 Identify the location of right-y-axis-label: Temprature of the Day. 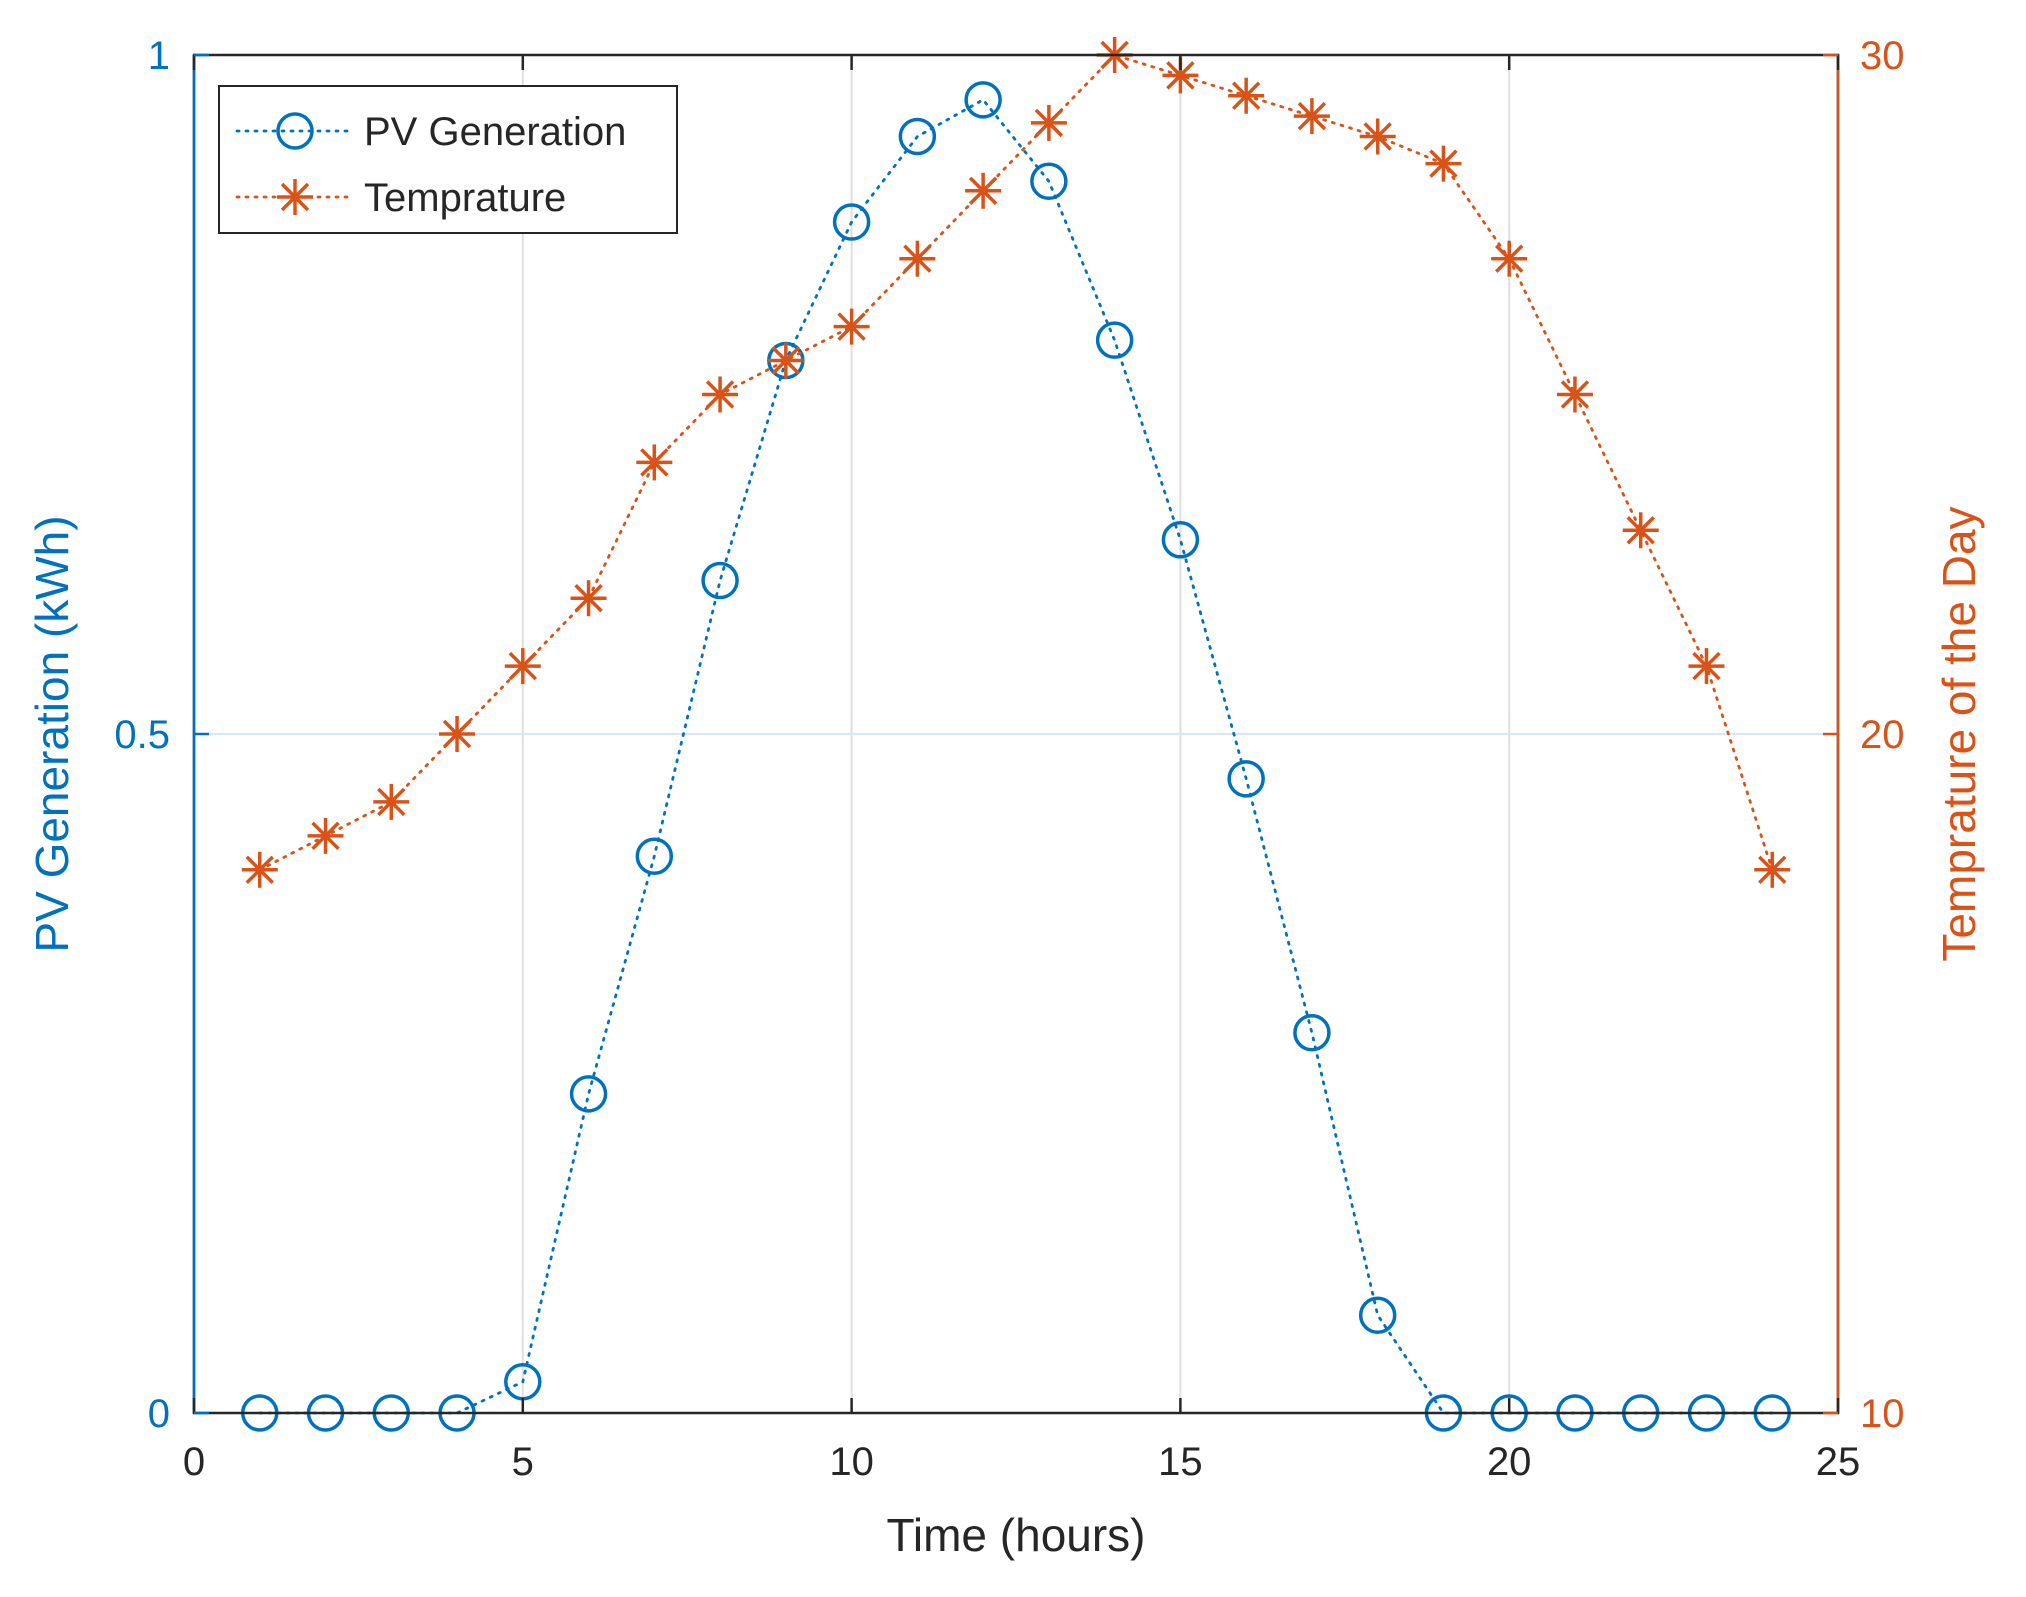
(1959, 733).